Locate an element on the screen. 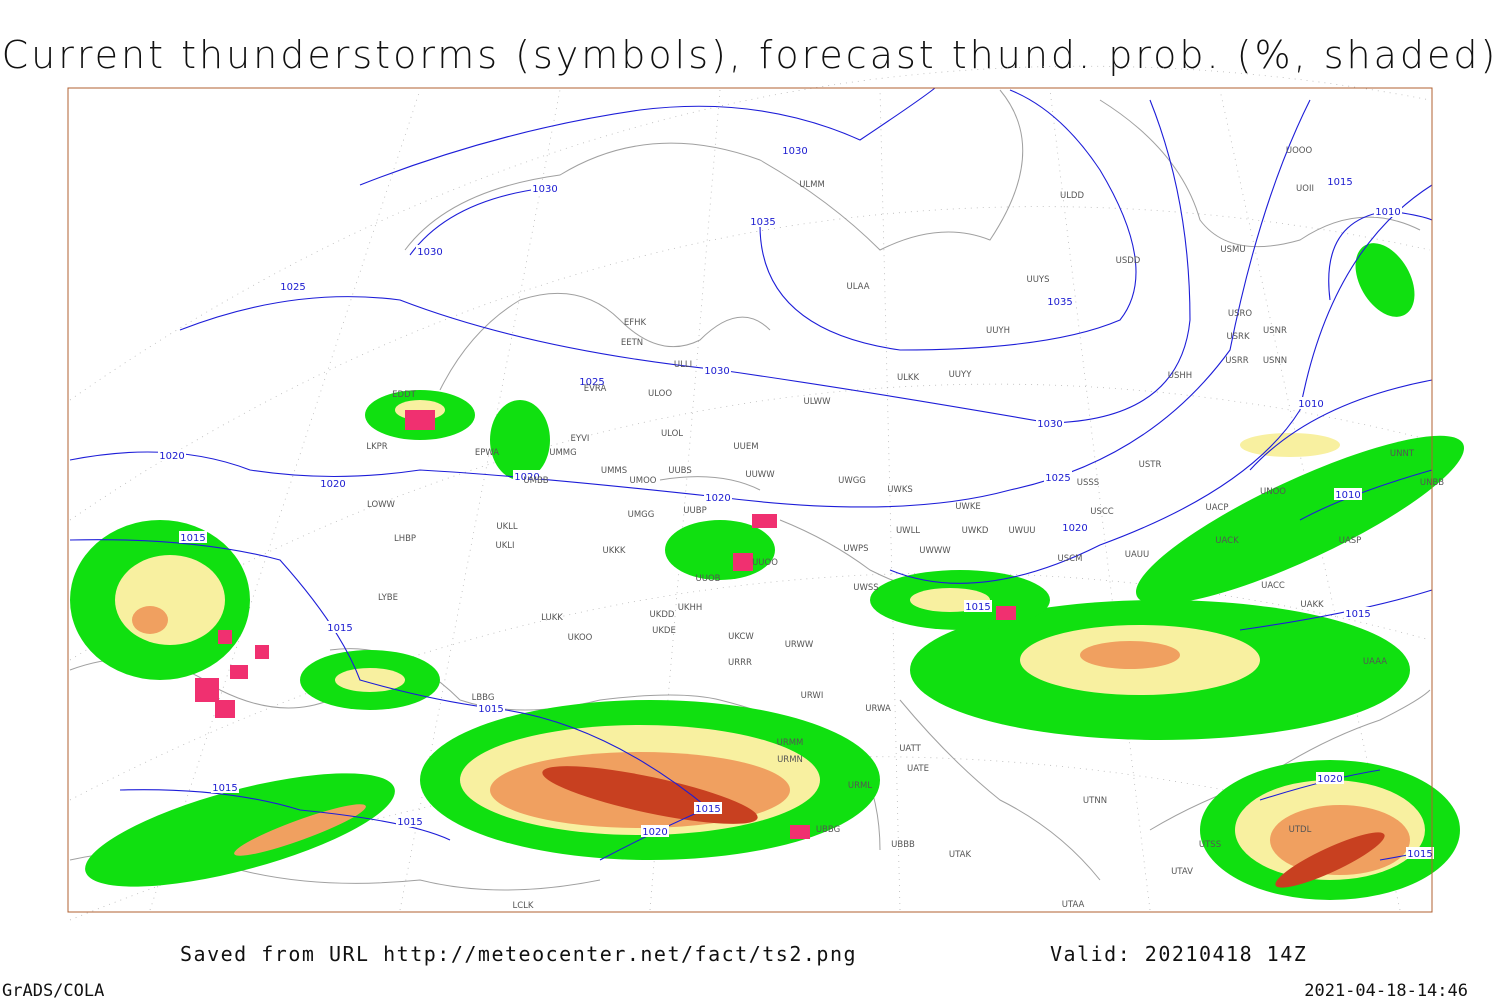 This screenshot has width=1500, height=1000. station-label: UMMS is located at coordinates (614, 471).